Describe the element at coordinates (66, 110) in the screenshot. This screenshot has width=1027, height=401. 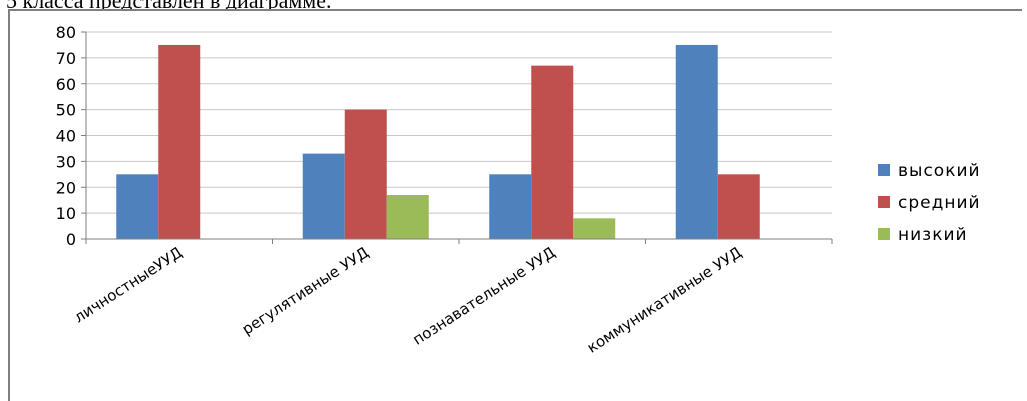
I see `y-tick-label: 50` at that location.